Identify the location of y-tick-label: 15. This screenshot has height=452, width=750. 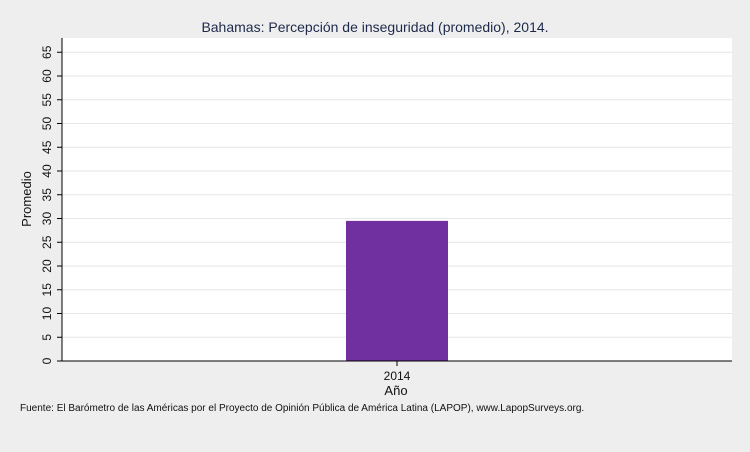
(47, 290).